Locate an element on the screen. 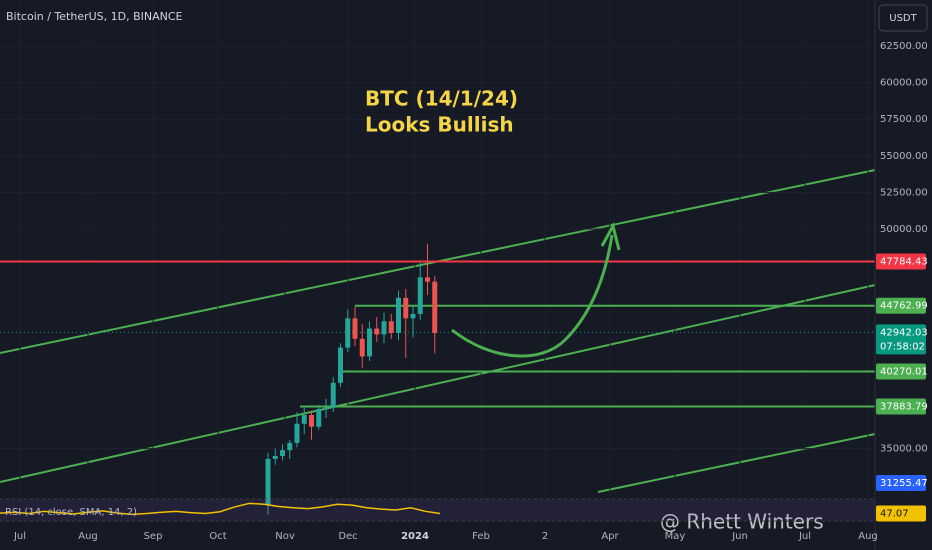 The height and width of the screenshot is (550, 932). price-badge-label: 37883.79 is located at coordinates (904, 406).